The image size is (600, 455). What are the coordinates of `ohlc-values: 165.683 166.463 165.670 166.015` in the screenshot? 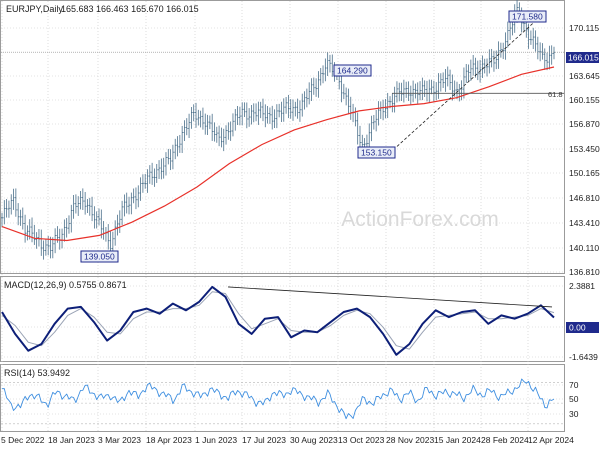 It's located at (130, 9).